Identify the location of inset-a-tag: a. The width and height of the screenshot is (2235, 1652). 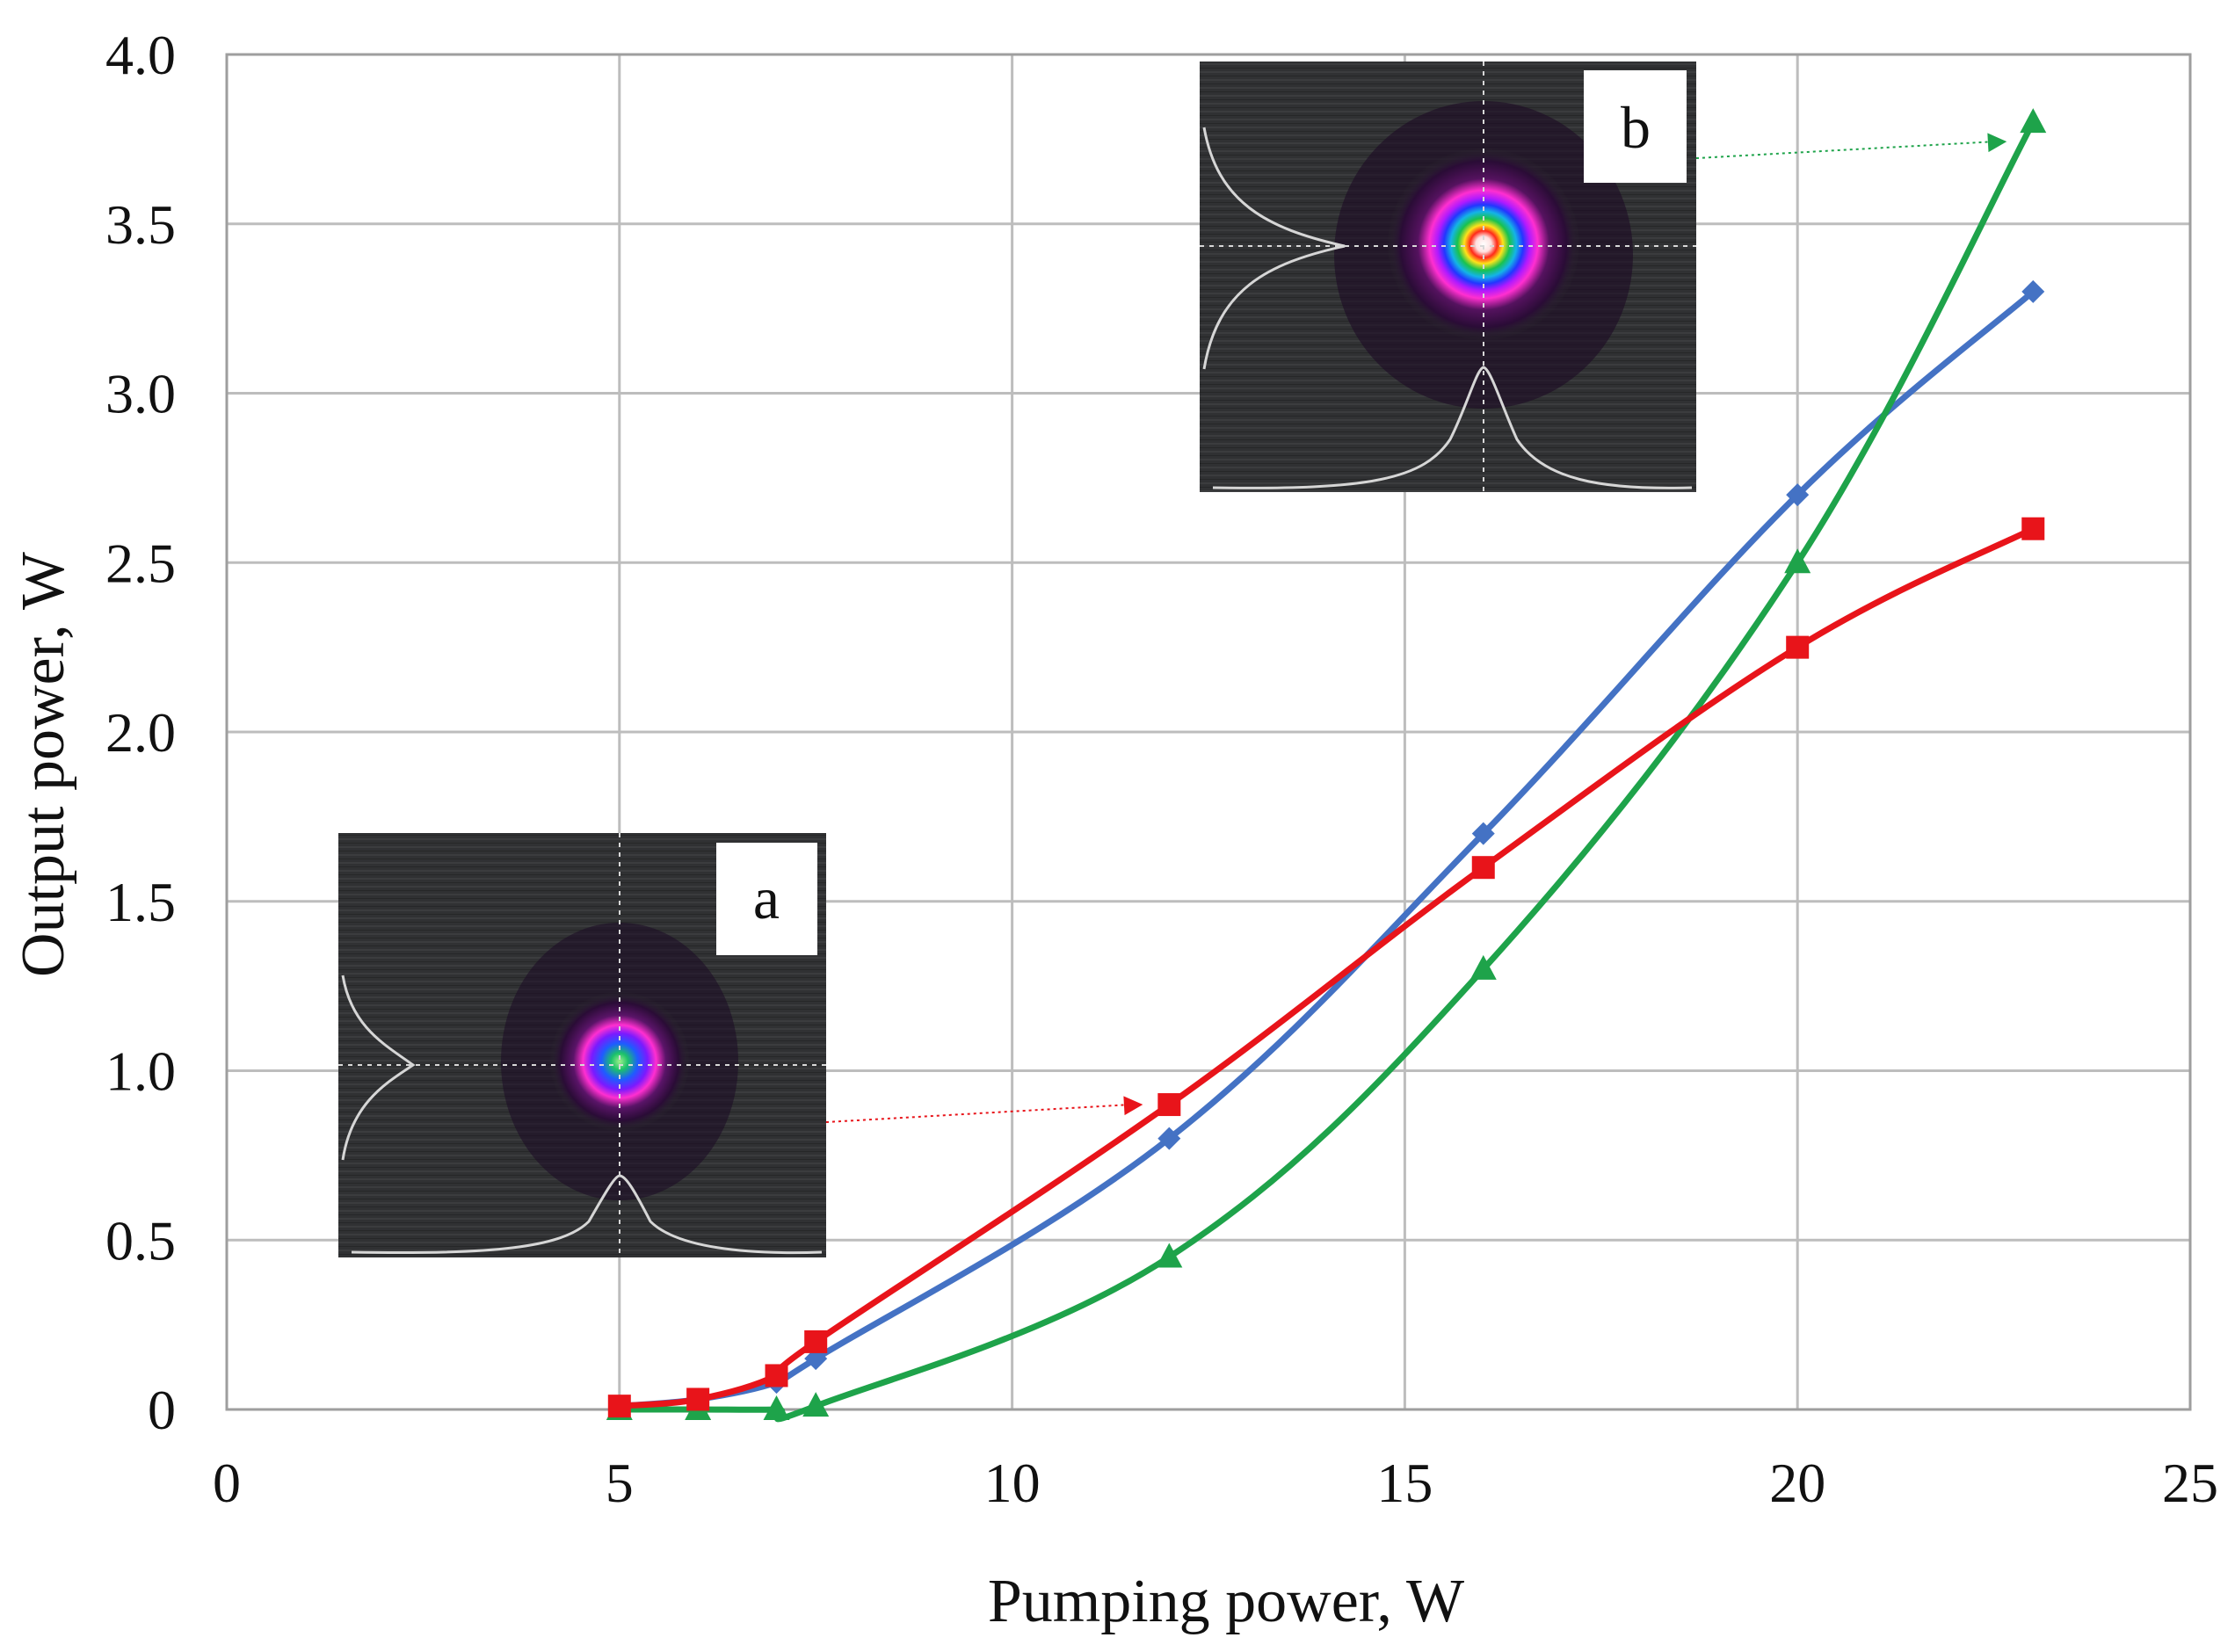
(766, 898).